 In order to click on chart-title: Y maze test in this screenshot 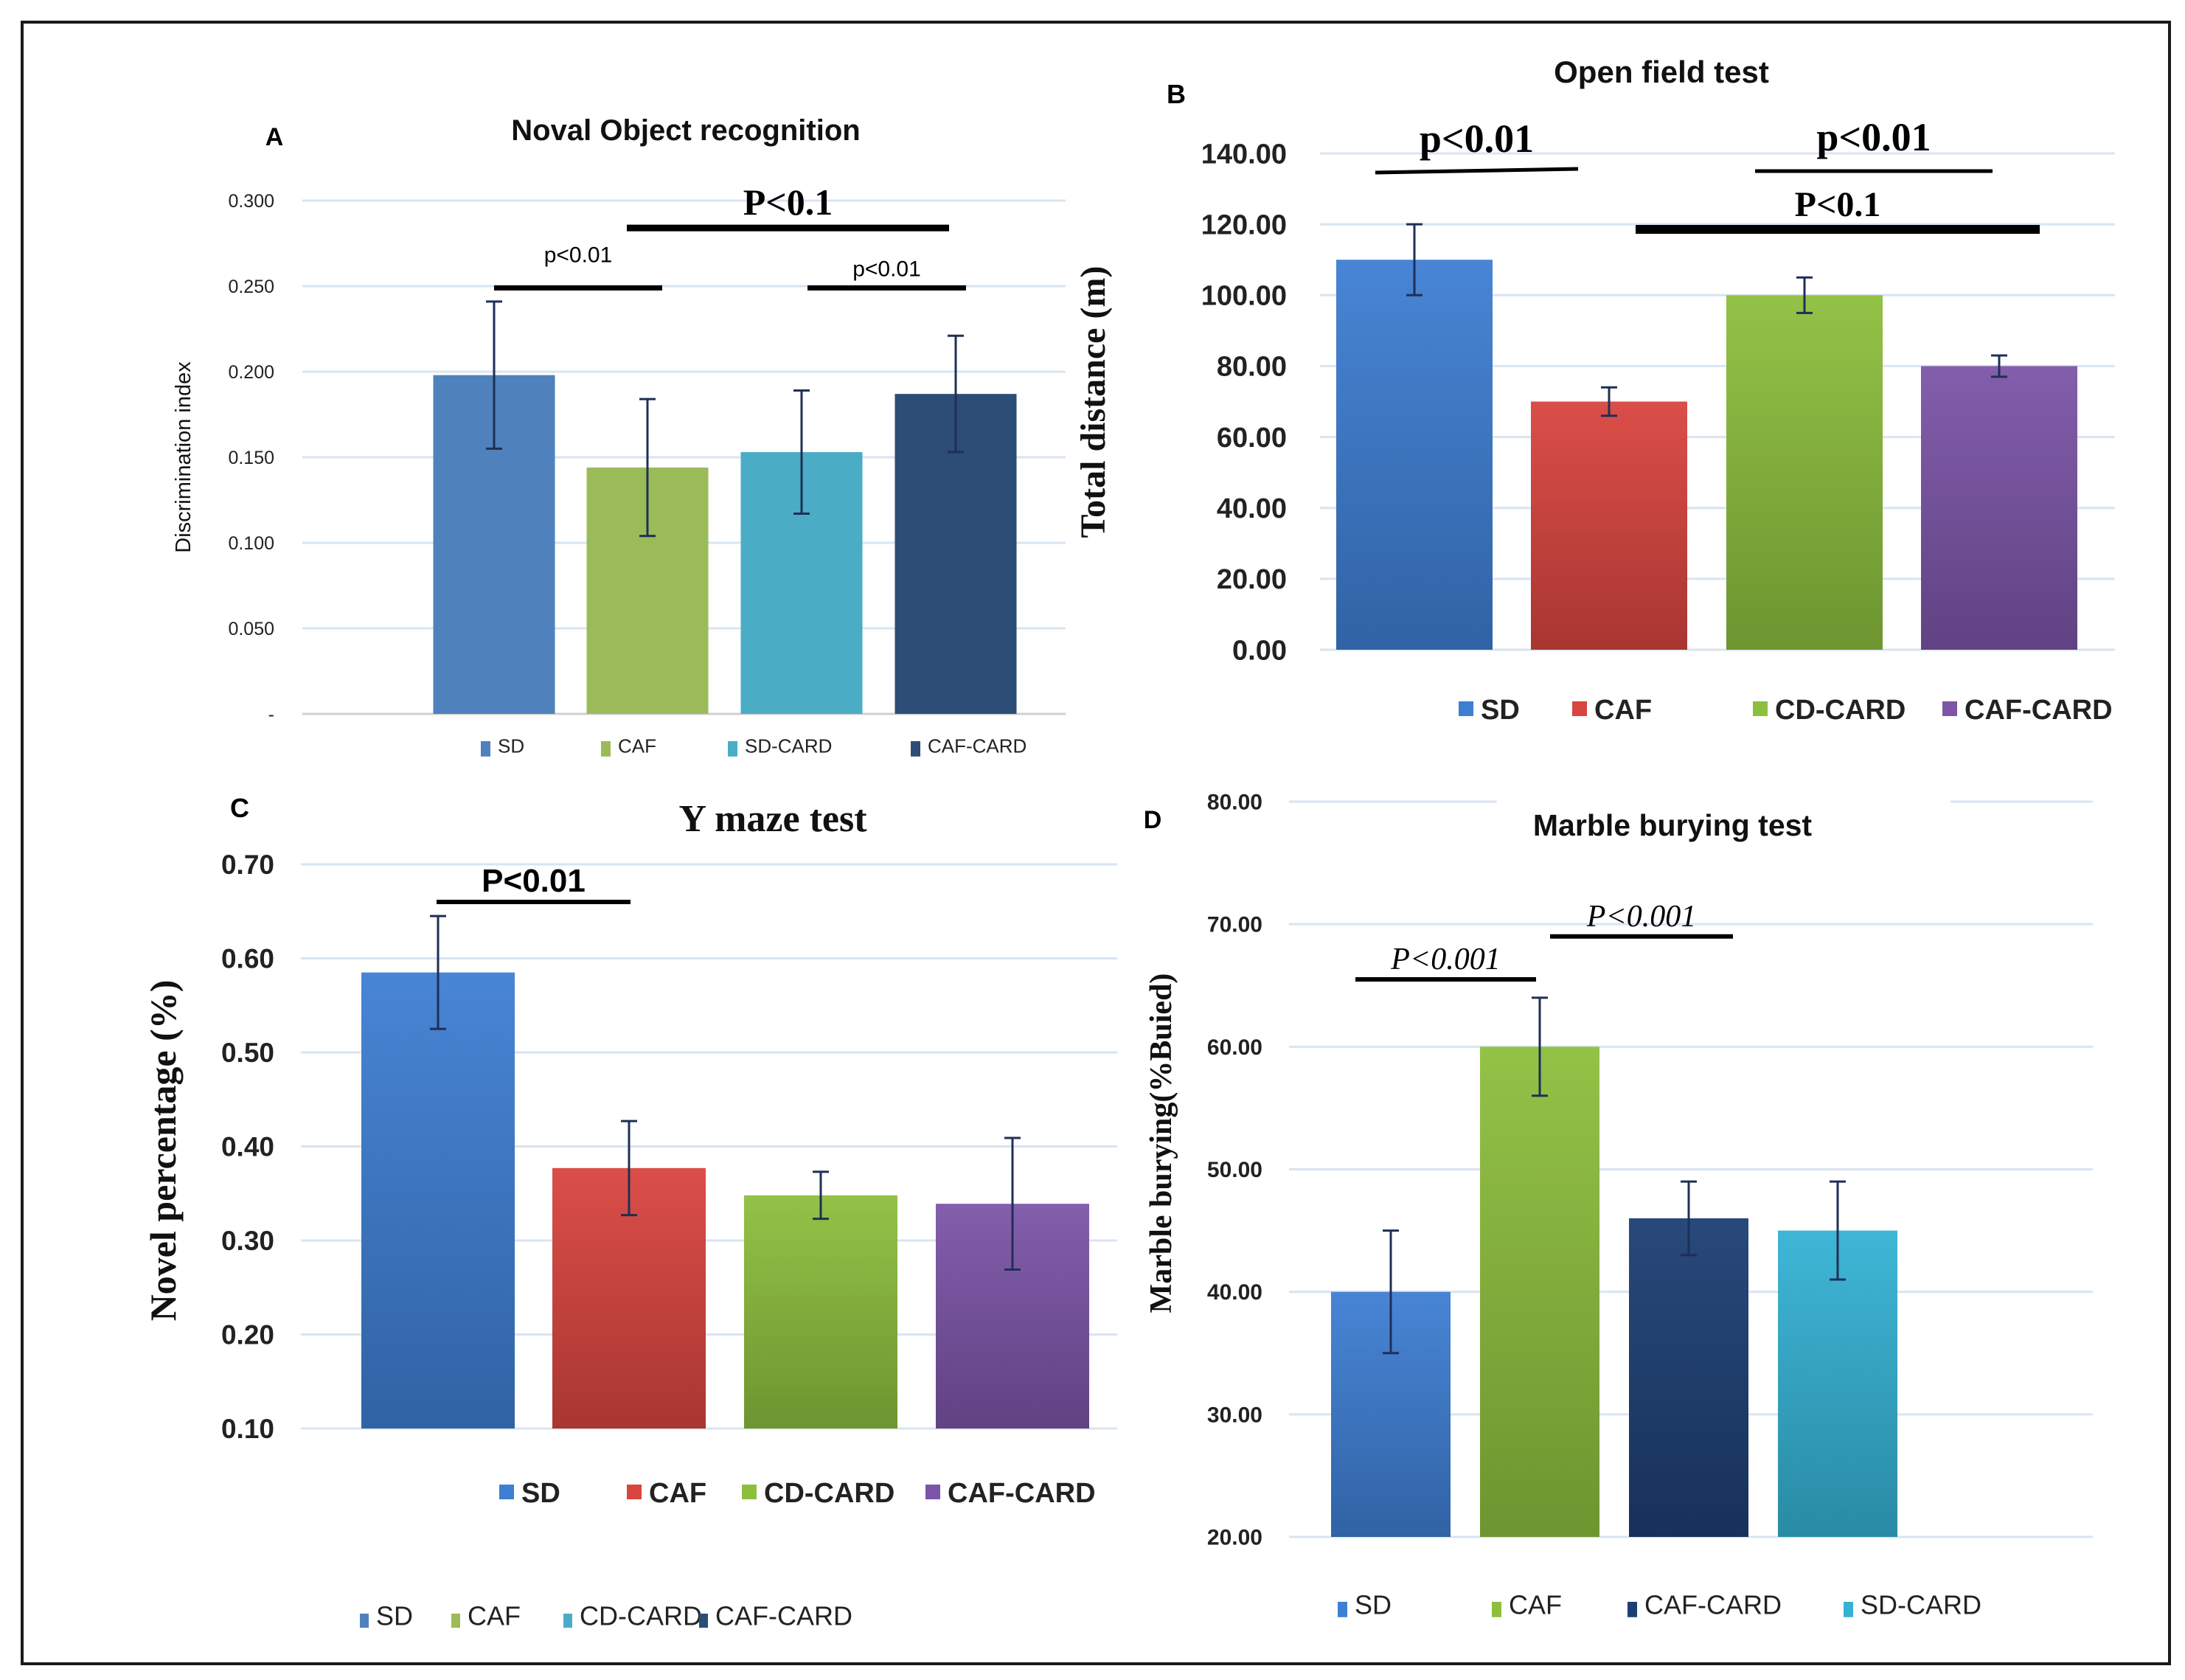, I will do `click(772, 819)`.